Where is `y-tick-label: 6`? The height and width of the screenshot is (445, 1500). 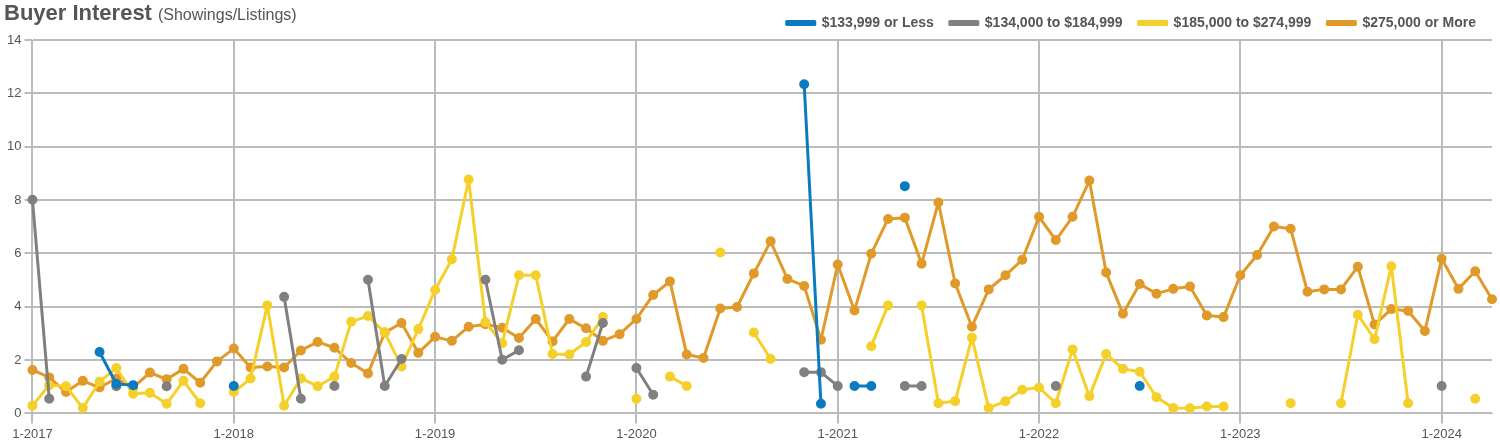 y-tick-label: 6 is located at coordinates (18, 252).